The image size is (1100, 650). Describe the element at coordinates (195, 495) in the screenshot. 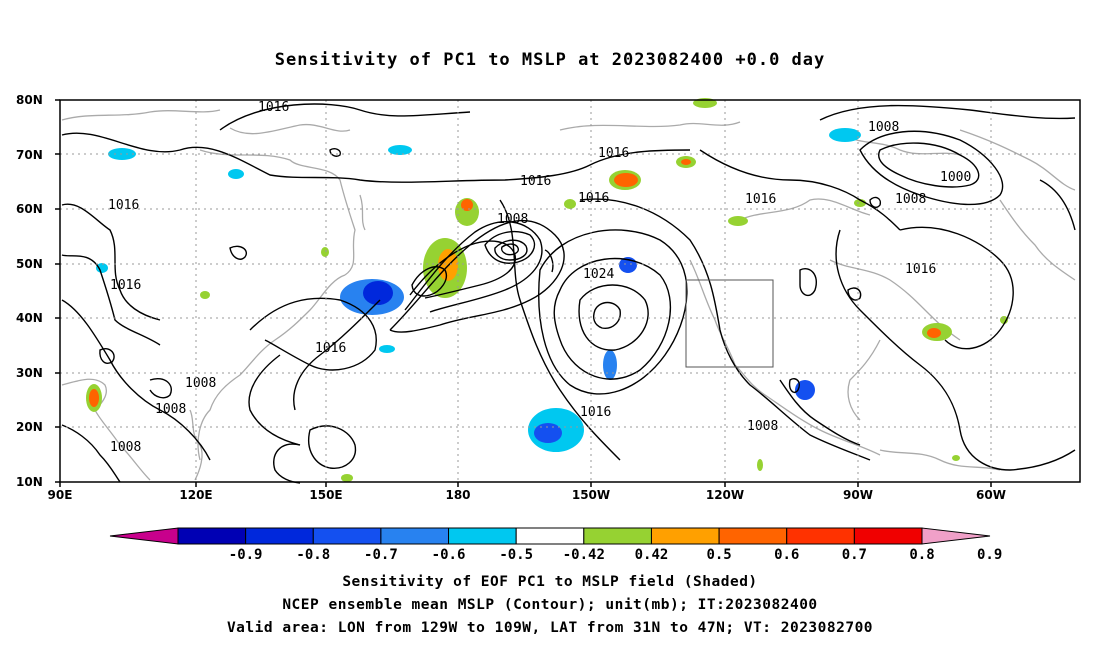

I see `lon-label: 120E` at that location.